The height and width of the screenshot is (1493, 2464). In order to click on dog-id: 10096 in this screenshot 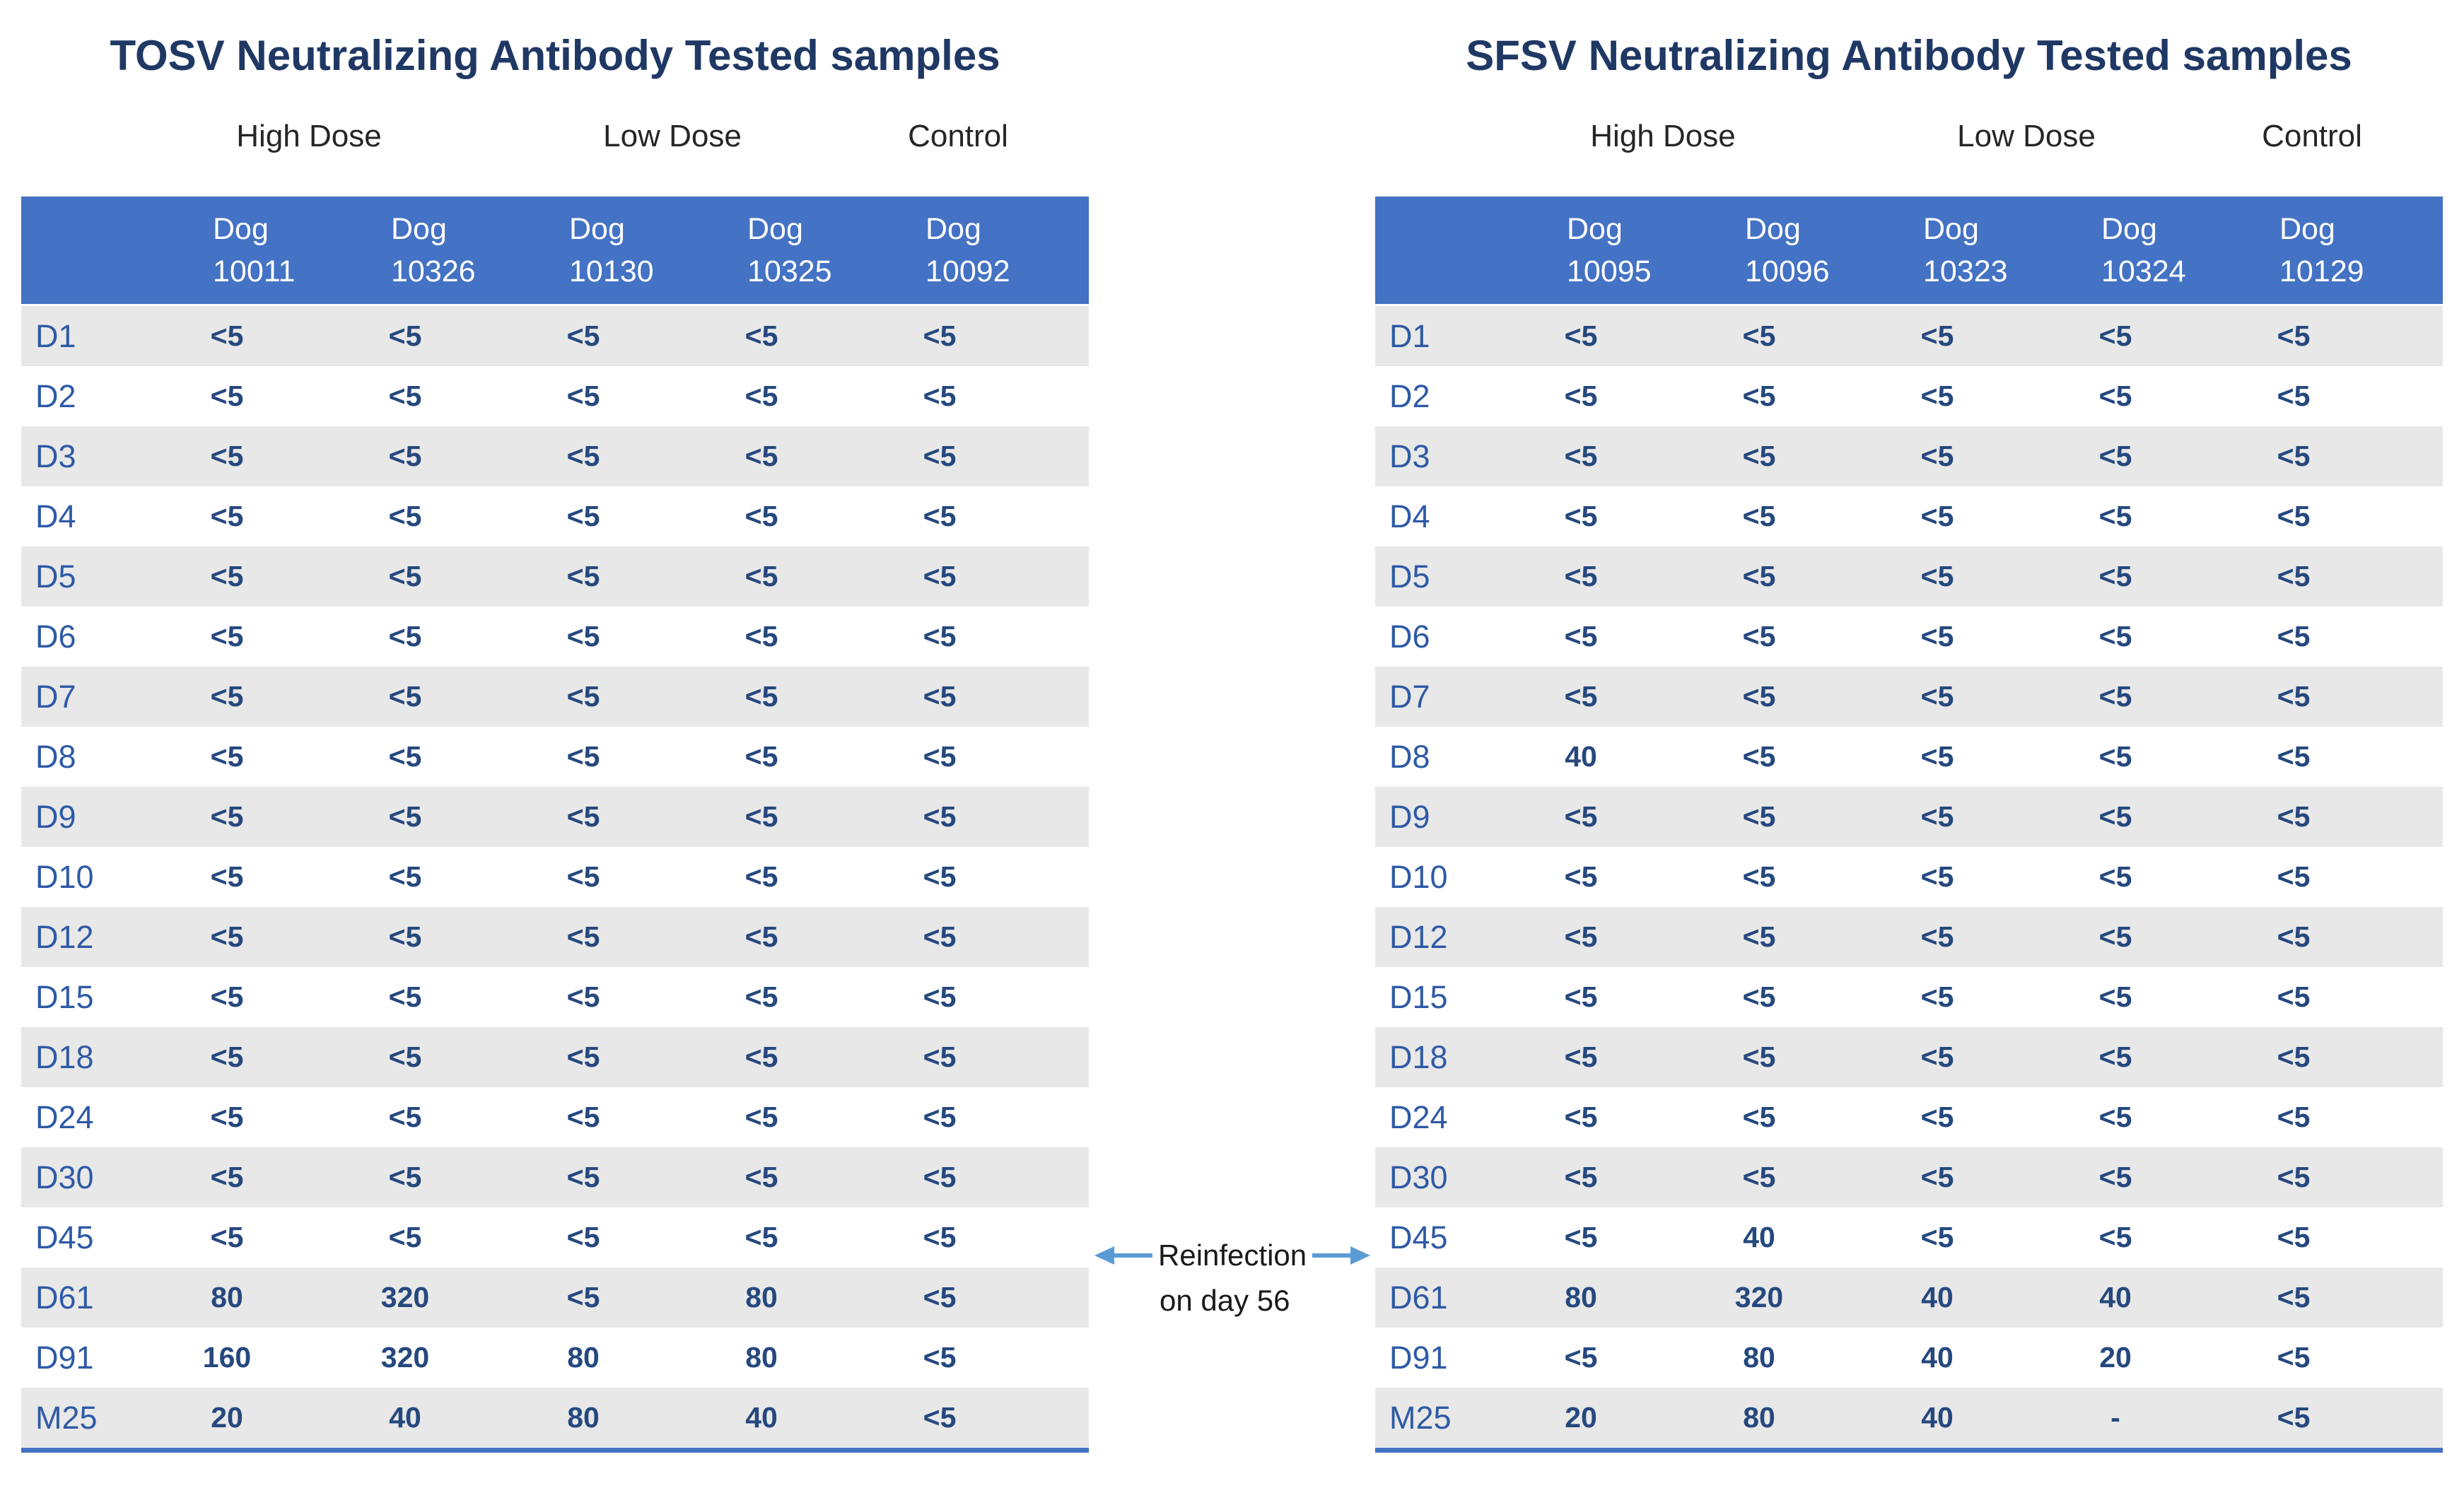, I will do `click(1788, 271)`.